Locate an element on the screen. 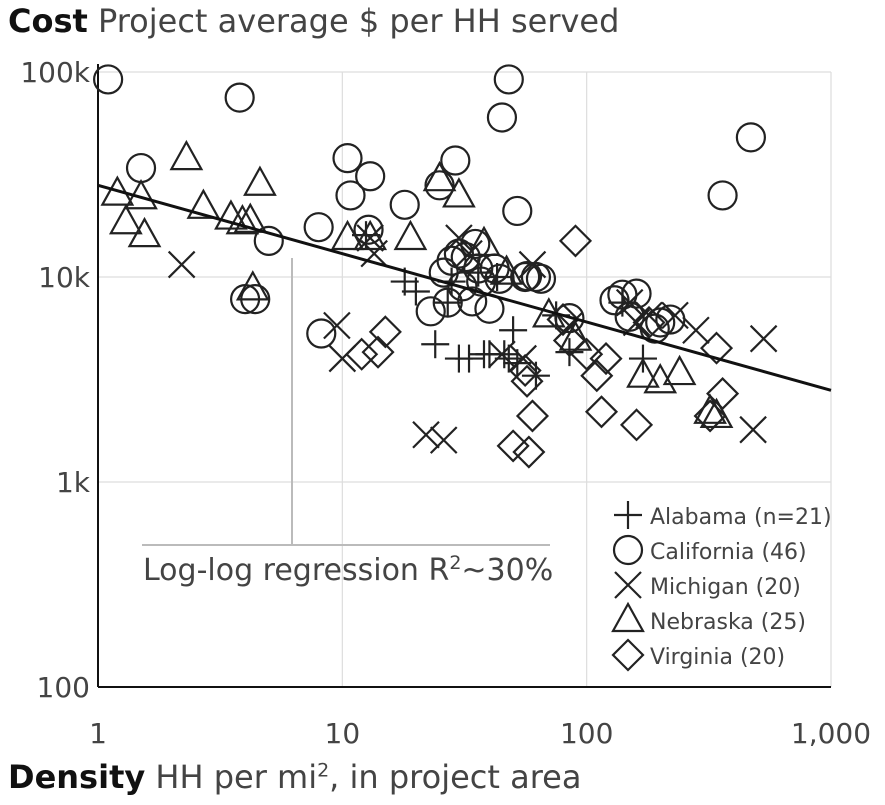  legend-marker-diamond is located at coordinates (628, 655).